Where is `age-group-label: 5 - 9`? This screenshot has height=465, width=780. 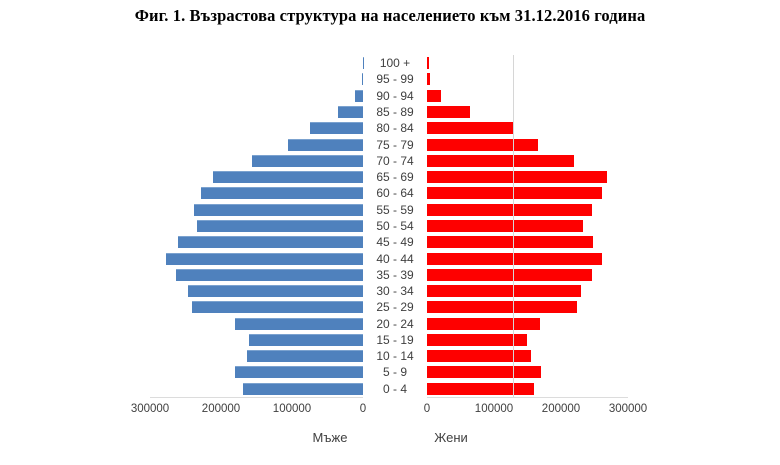 age-group-label: 5 - 9 is located at coordinates (394, 372).